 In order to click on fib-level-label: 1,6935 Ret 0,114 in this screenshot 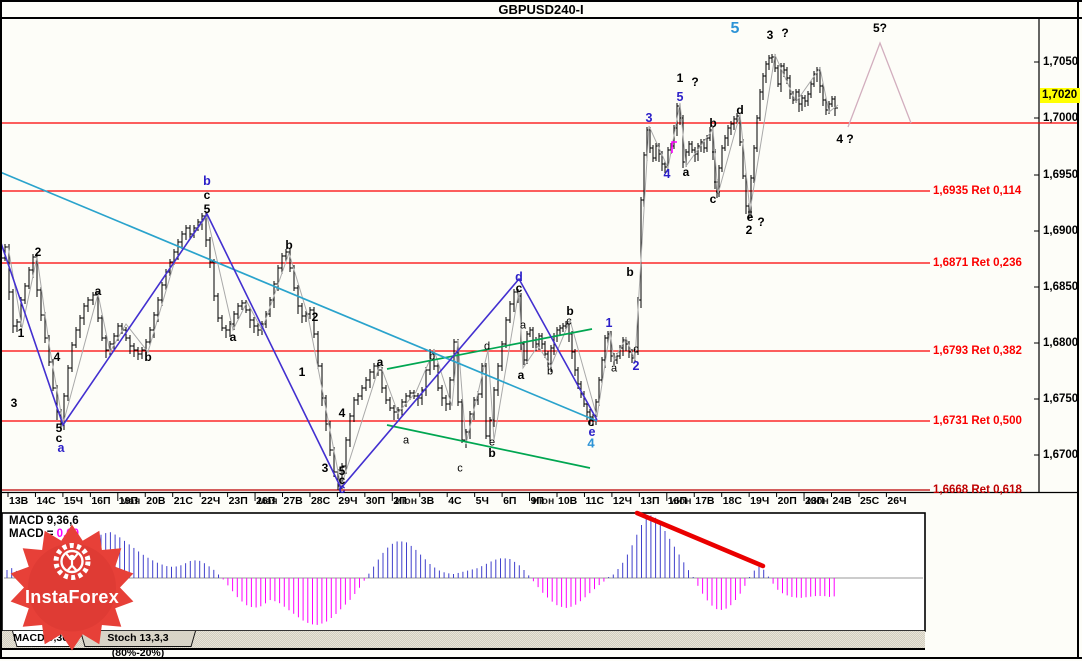, I will do `click(977, 191)`.